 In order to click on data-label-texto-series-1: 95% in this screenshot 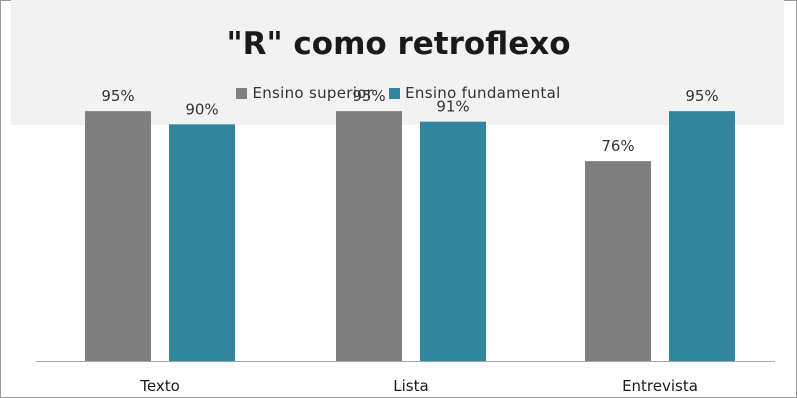, I will do `click(117, 96)`.